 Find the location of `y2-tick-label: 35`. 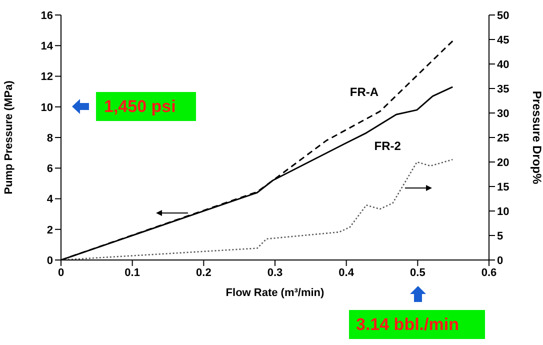

y2-tick-label: 35 is located at coordinates (503, 89).